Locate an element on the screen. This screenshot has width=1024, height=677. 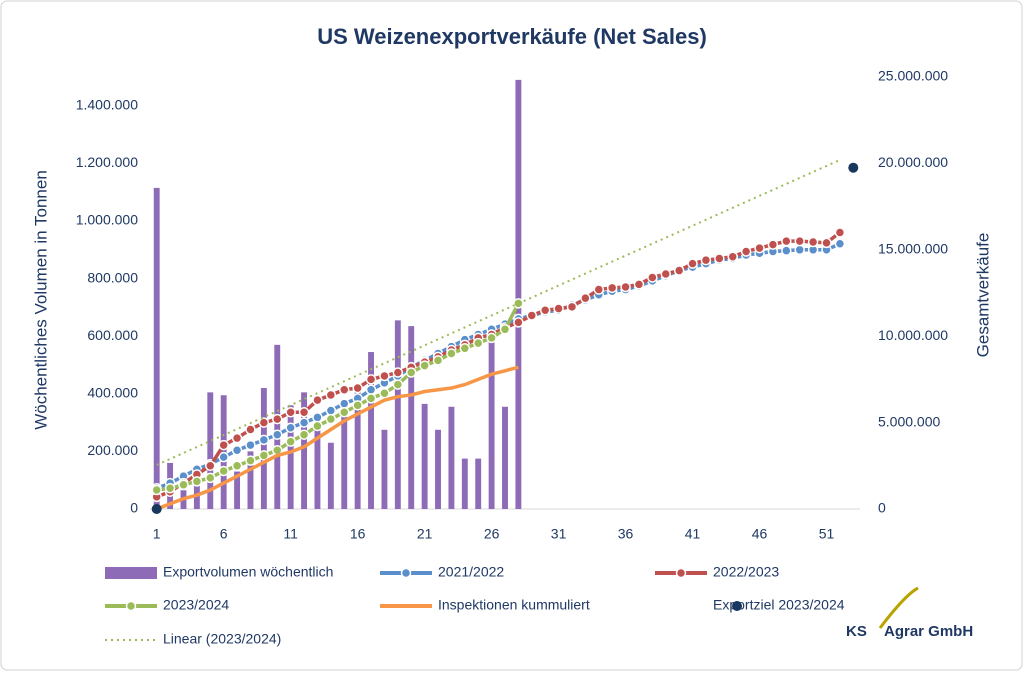
legend-label: Linear (2023/2024) is located at coordinates (222, 639).